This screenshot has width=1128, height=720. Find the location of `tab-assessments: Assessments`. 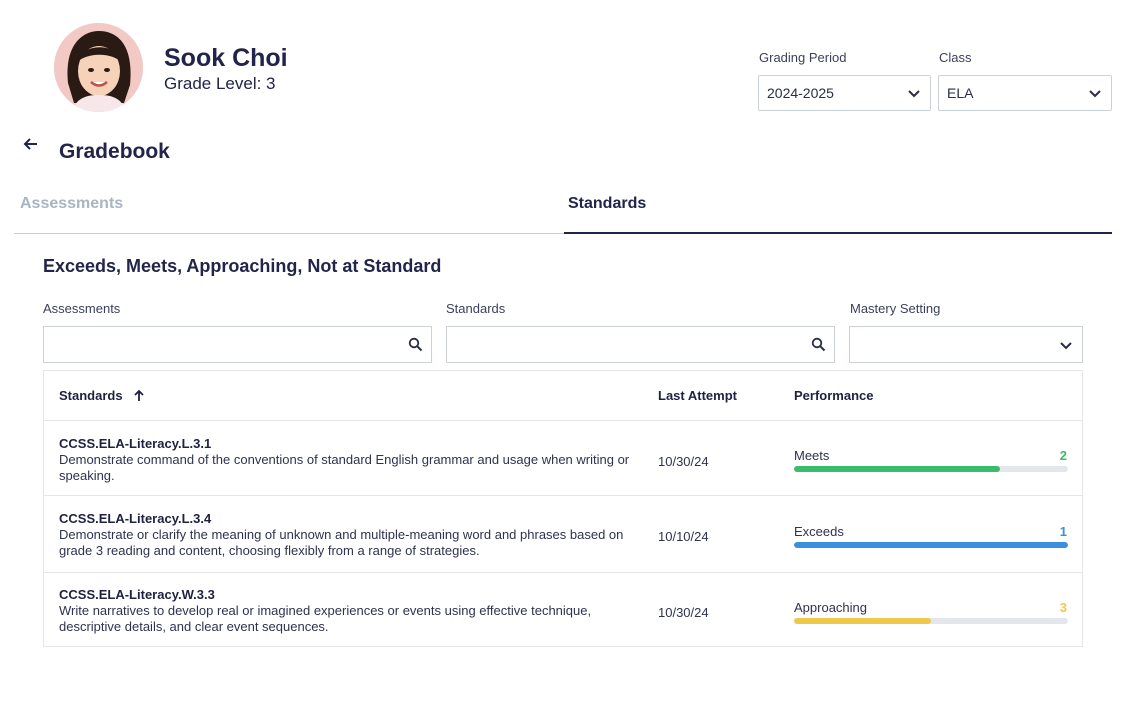

tab-assessments: Assessments is located at coordinates (72, 203).